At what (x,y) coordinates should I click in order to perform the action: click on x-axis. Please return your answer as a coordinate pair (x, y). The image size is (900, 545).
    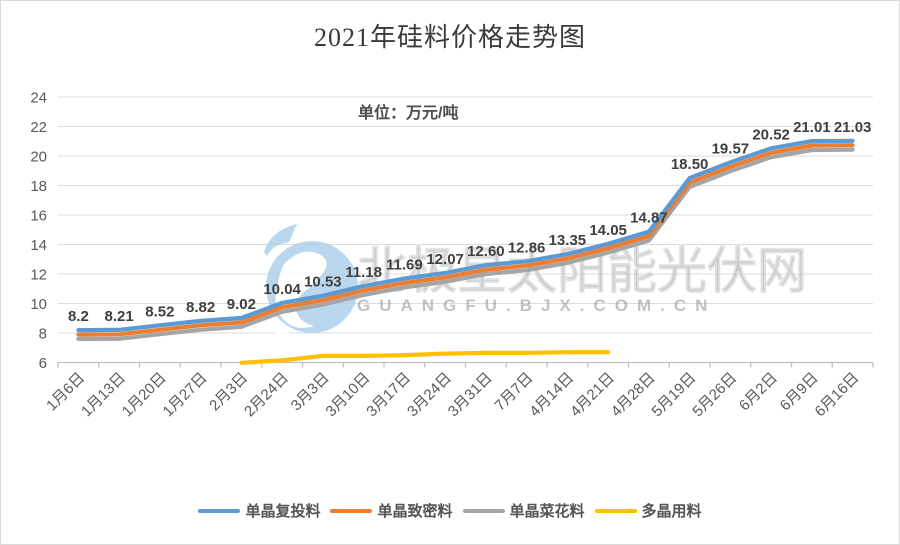
    Looking at the image, I should click on (465, 364).